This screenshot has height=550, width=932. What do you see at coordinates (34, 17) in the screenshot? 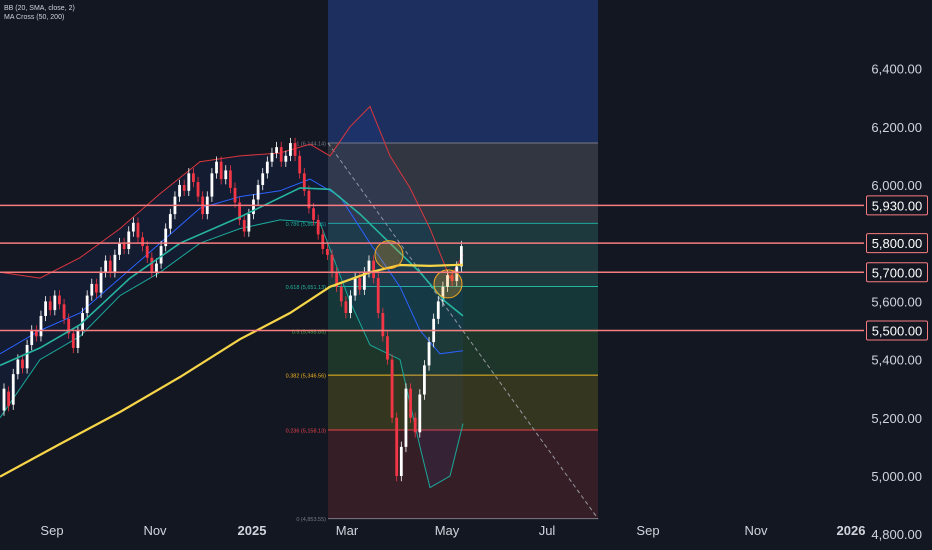
I see `ma-cross-indicator-label: MA Cross (50, 200)` at bounding box center [34, 17].